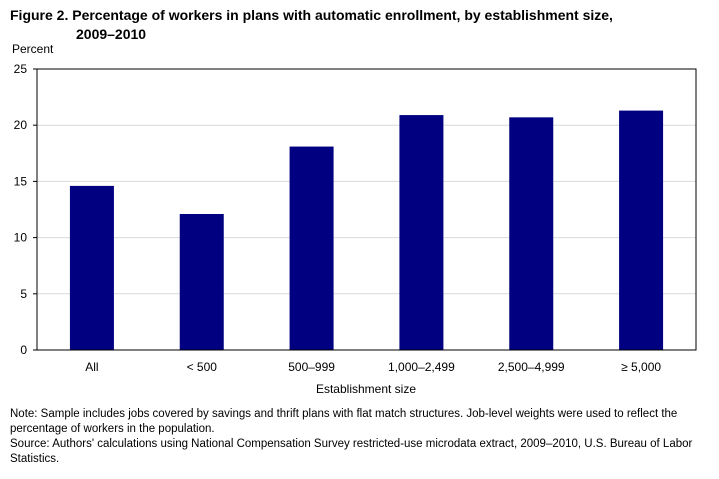 The width and height of the screenshot is (719, 479). What do you see at coordinates (21, 181) in the screenshot?
I see `y-tick-label: 15` at bounding box center [21, 181].